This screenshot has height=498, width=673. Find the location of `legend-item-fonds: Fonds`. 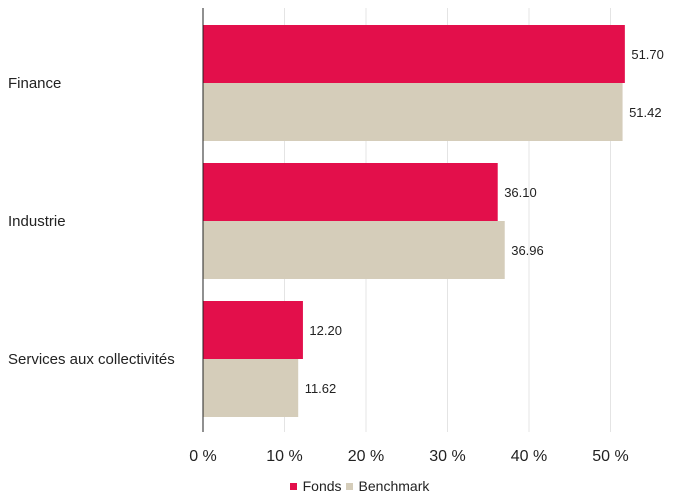

legend-item-fonds: Fonds is located at coordinates (315, 486).